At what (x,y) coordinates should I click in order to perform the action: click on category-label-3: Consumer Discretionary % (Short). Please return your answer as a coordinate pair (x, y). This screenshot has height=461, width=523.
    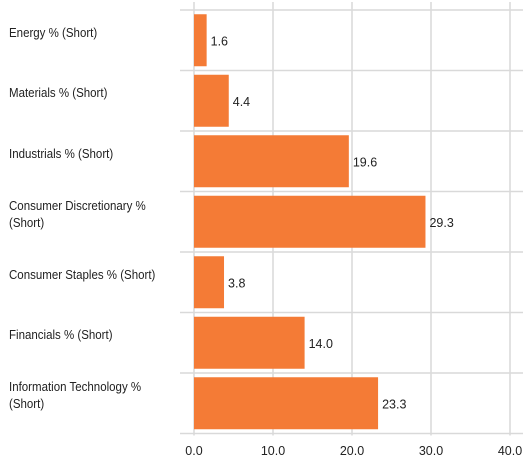
    Looking at the image, I should click on (77, 215).